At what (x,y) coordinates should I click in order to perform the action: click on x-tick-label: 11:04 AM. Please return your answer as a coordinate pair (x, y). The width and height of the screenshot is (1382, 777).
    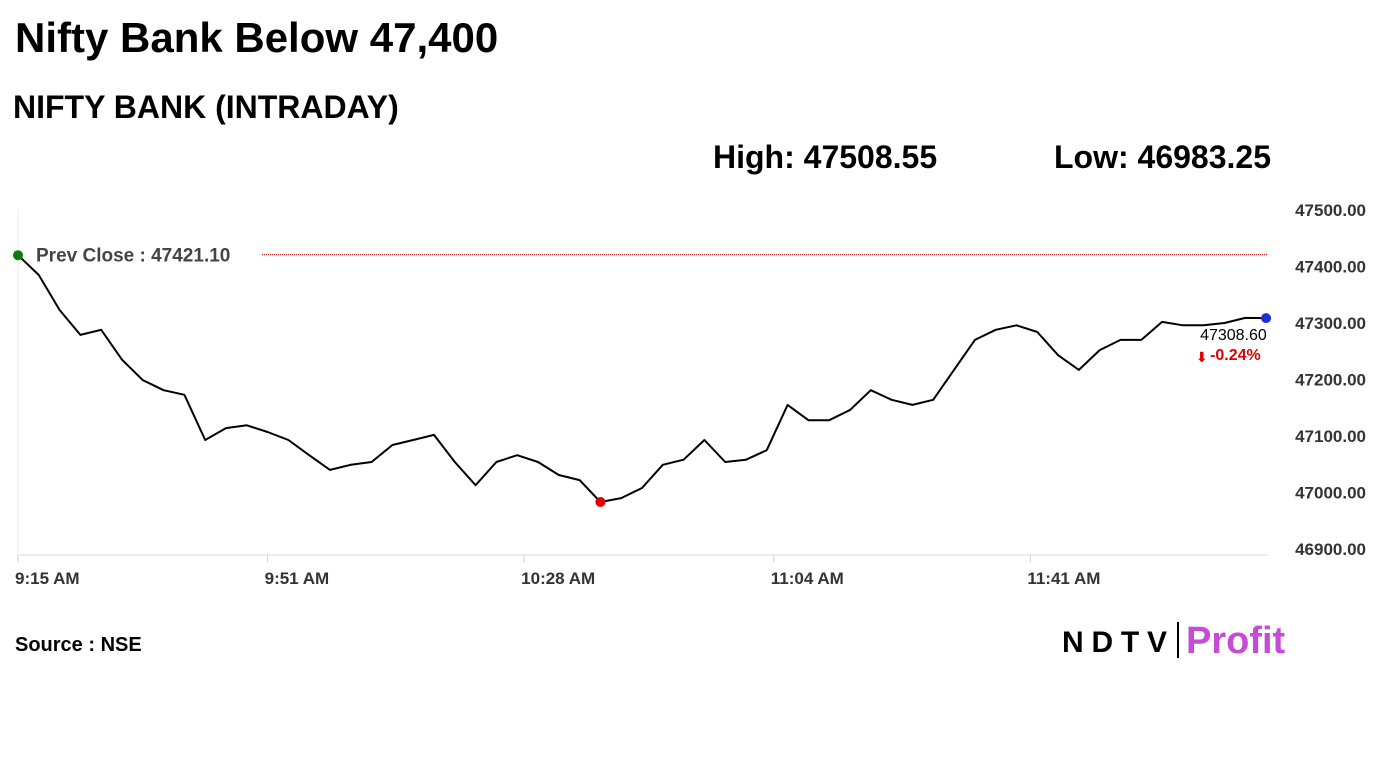
    Looking at the image, I should click on (807, 578).